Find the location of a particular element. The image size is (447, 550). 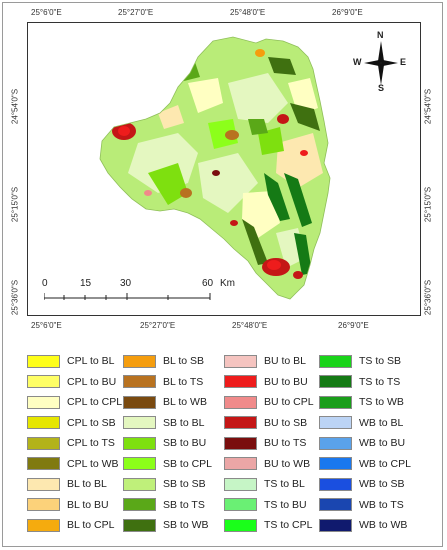

scale-bar-graphic is located at coordinates (127, 296).